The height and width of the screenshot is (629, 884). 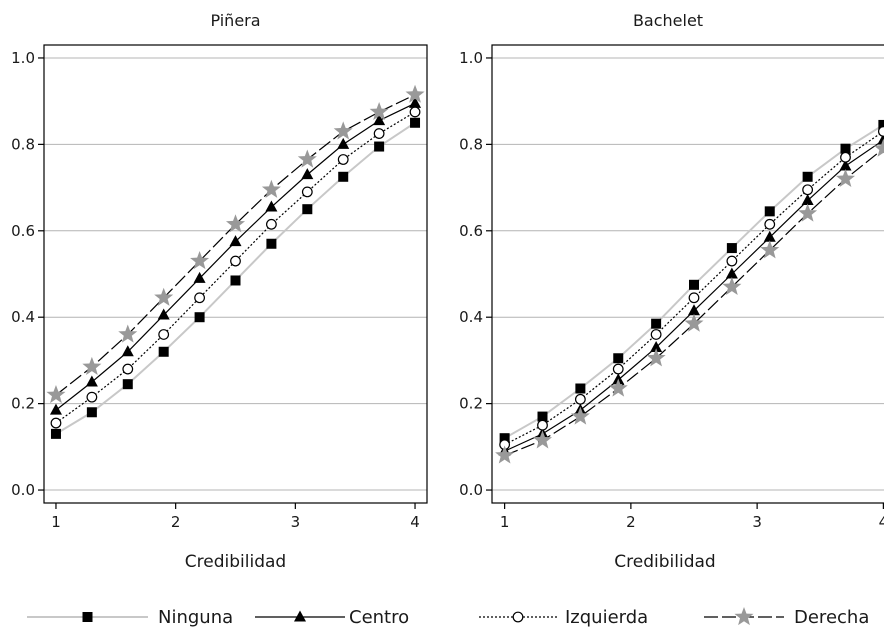 I want to click on legend-label-ninguna: Ninguna, so click(x=195, y=617).